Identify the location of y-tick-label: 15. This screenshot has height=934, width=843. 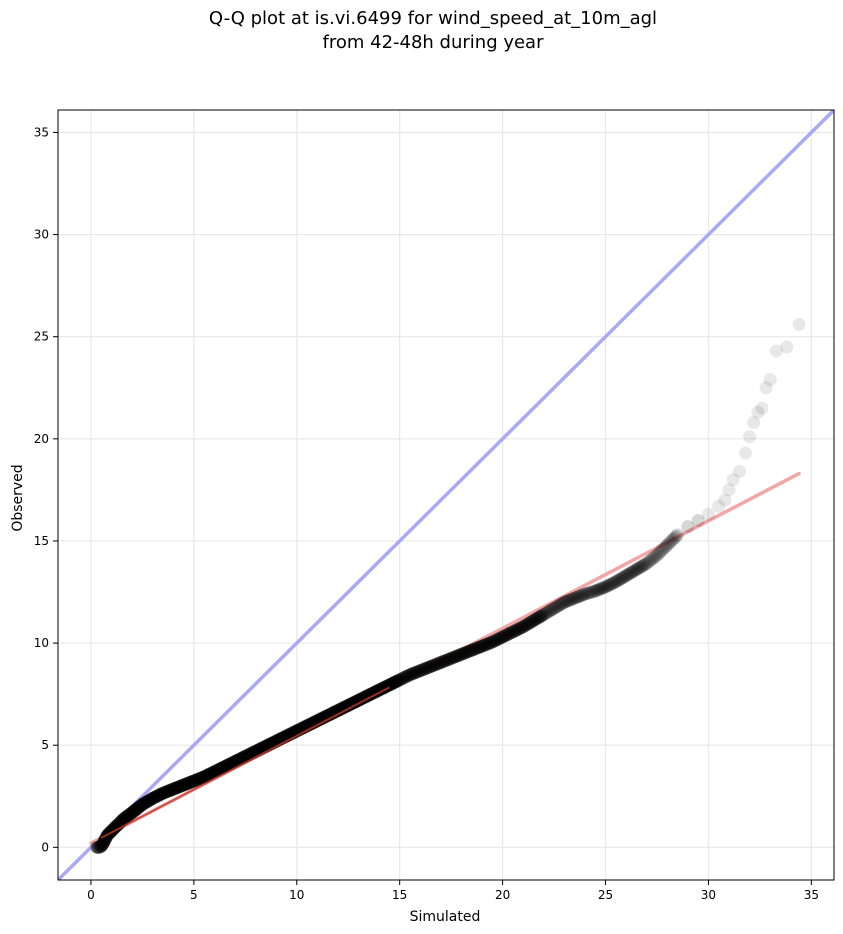
(41, 541).